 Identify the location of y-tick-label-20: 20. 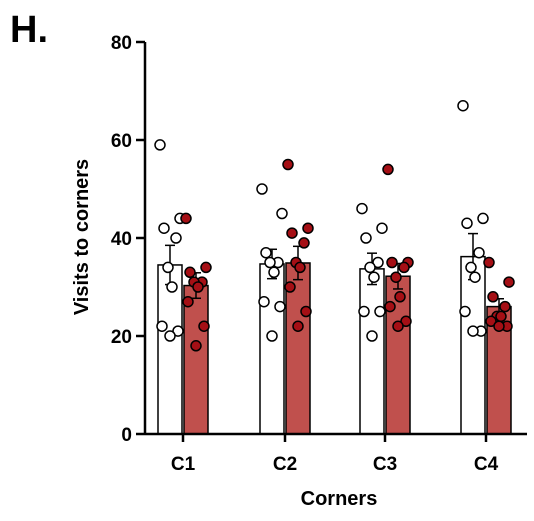
(121, 337).